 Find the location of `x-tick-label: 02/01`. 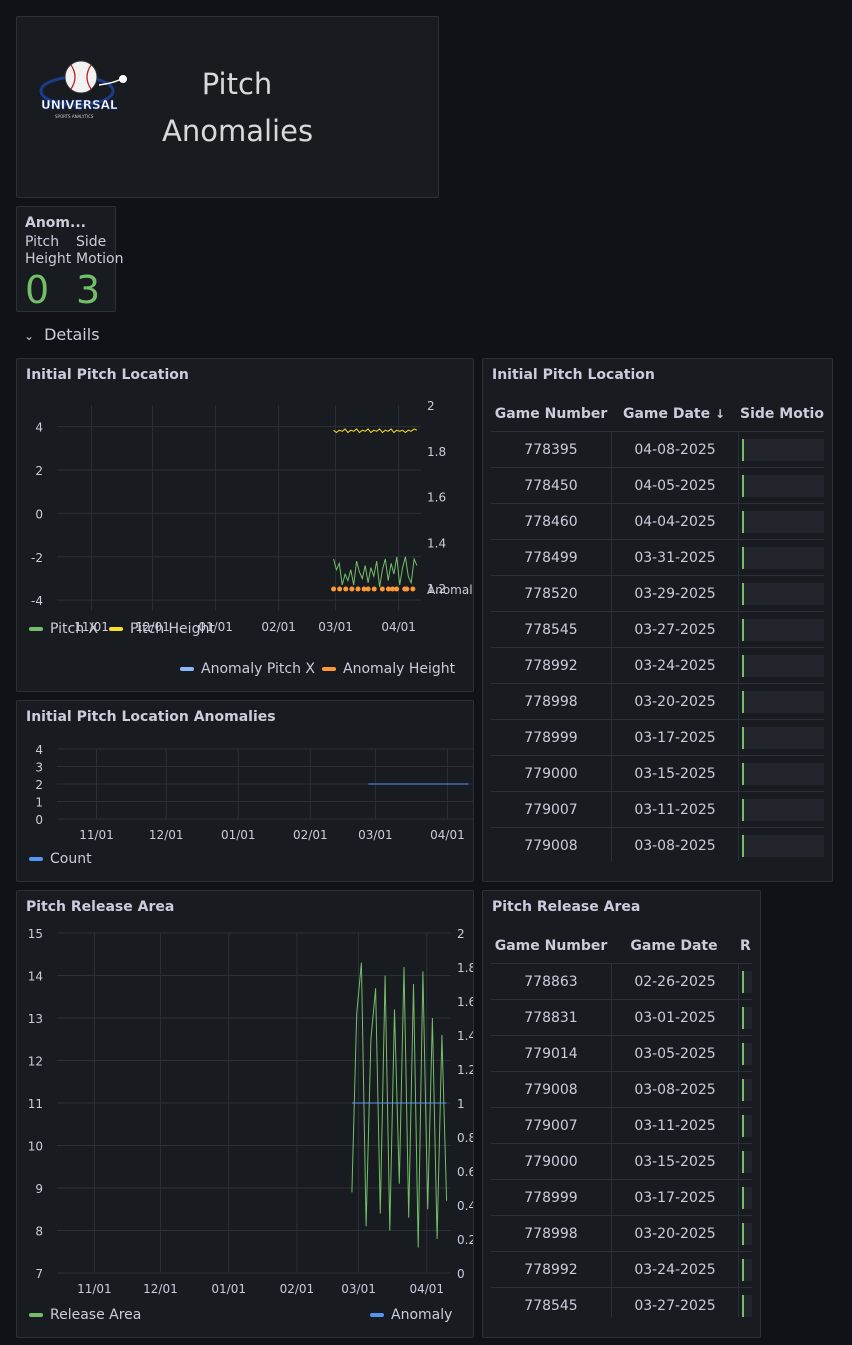

x-tick-label: 02/01 is located at coordinates (310, 835).